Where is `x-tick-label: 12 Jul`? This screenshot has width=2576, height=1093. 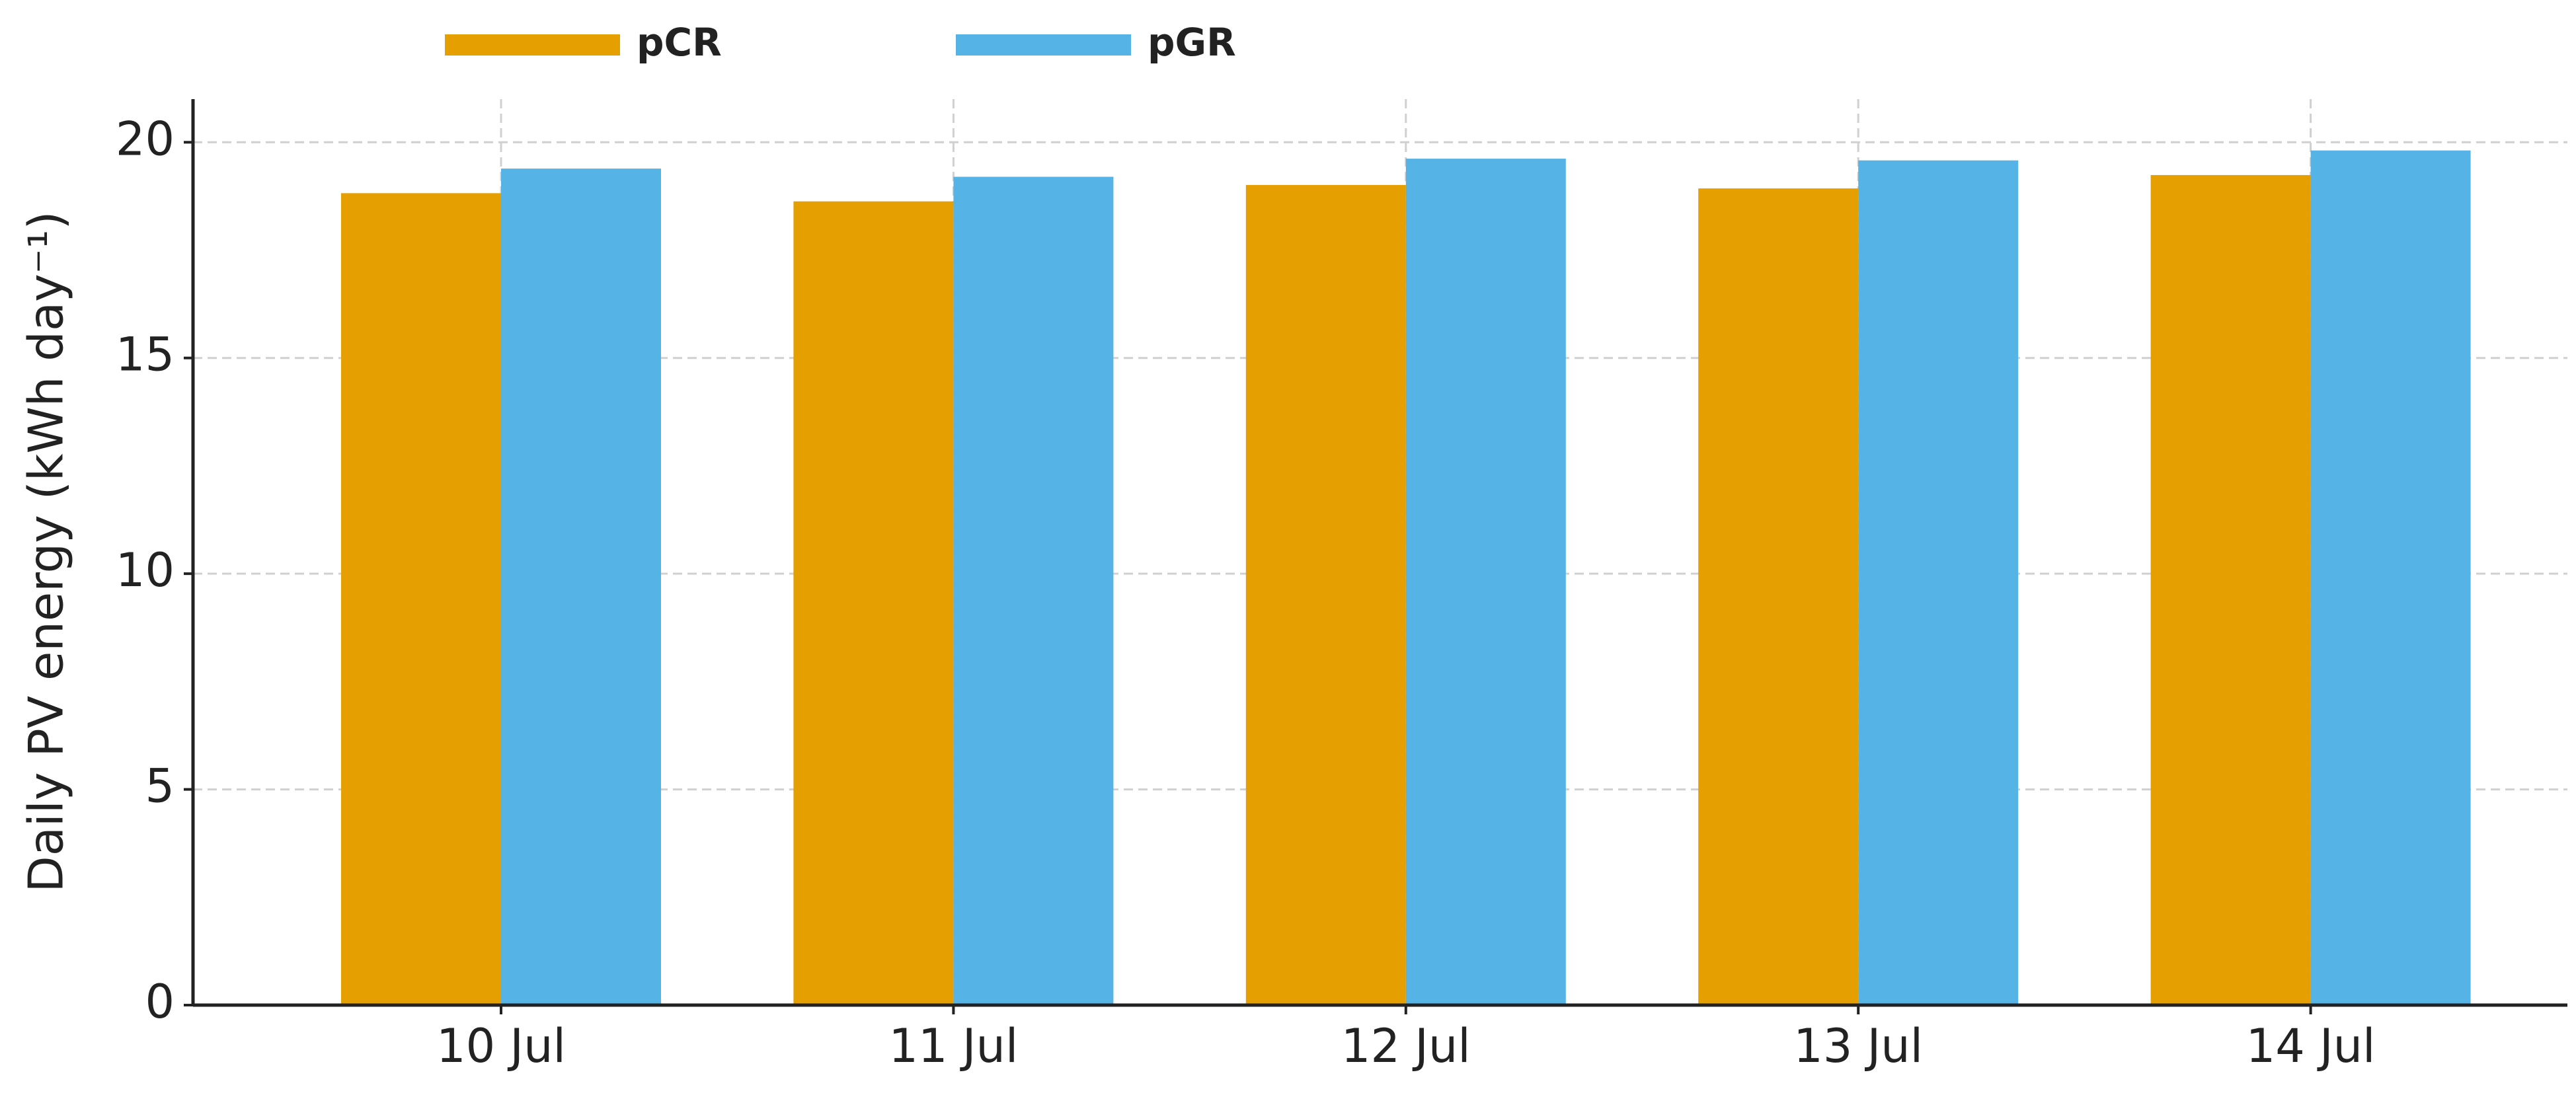
x-tick-label: 12 Jul is located at coordinates (1406, 1046).